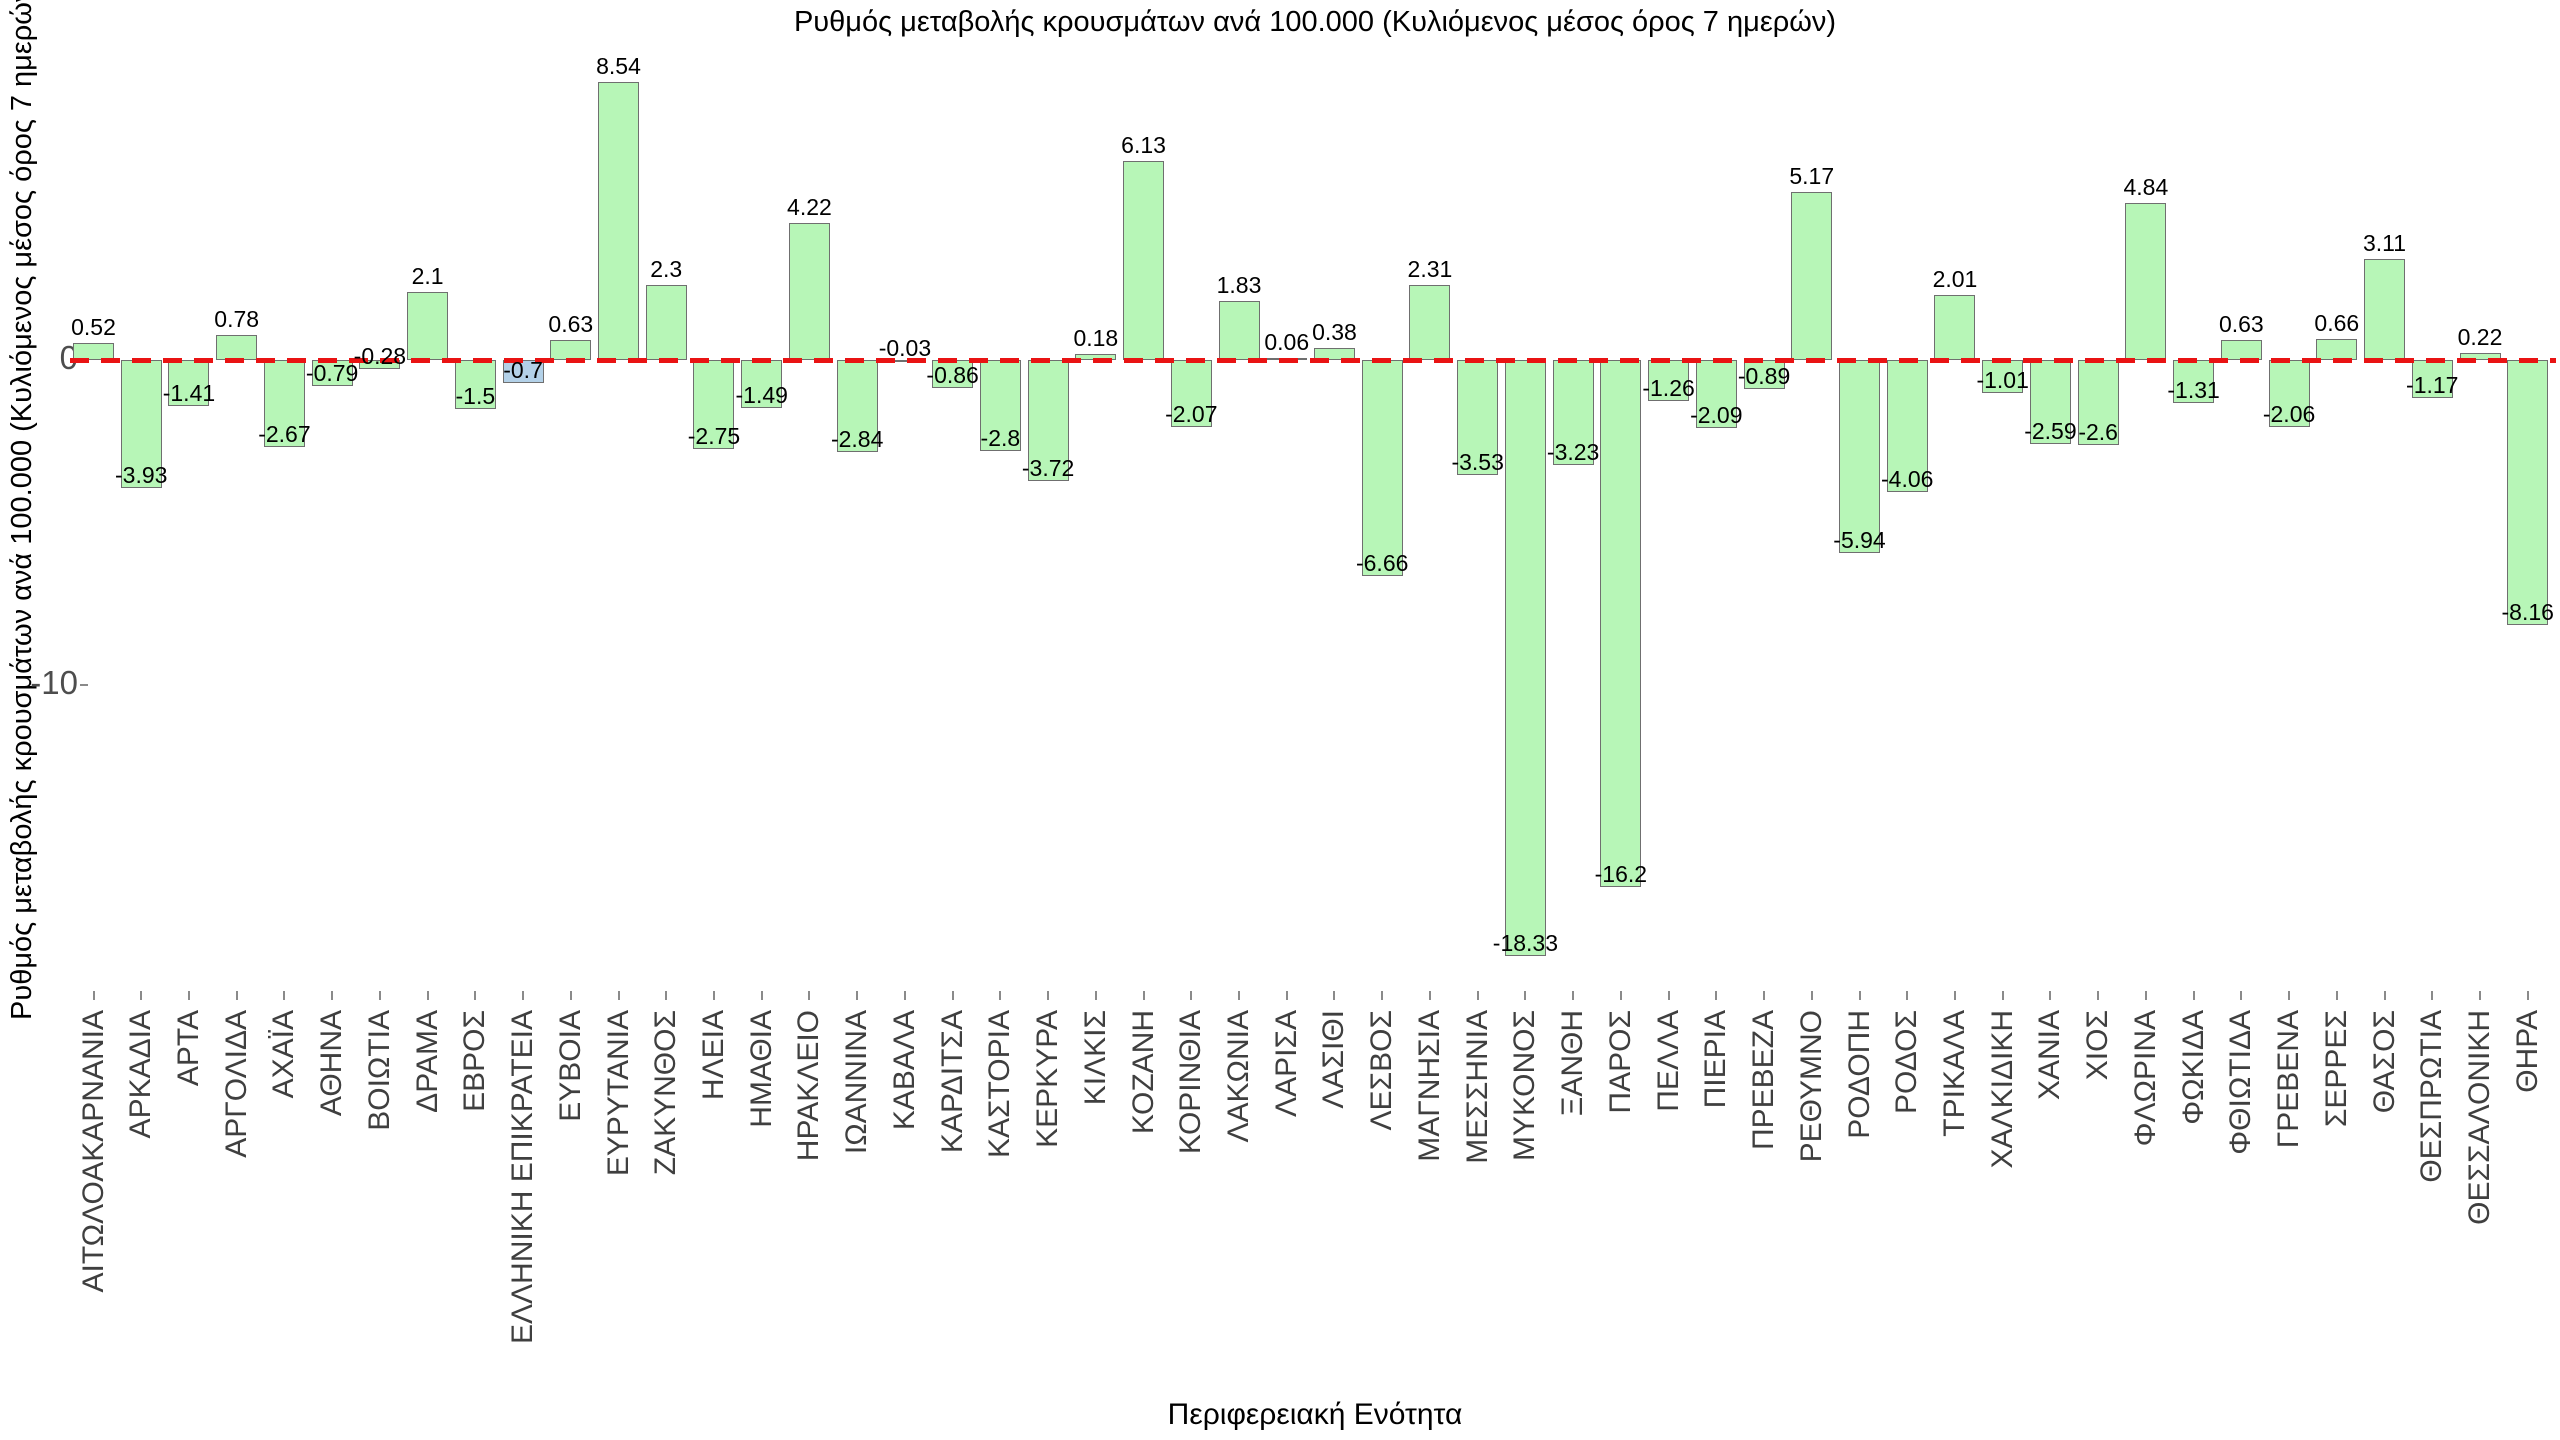 The width and height of the screenshot is (2560, 1440). Describe the element at coordinates (284, 1054) in the screenshot. I see `x-tick-label: ΑΧΑΪΑ` at that location.